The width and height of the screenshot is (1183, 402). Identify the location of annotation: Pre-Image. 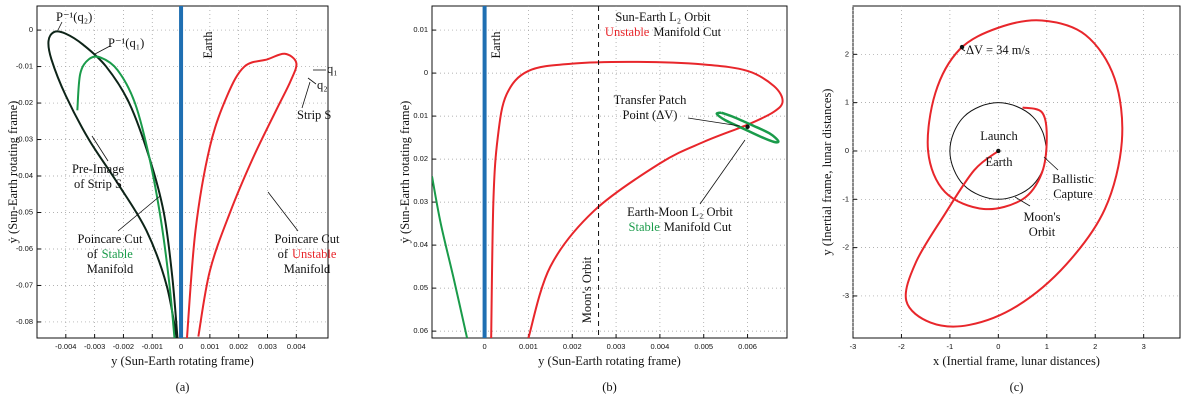
(98, 169).